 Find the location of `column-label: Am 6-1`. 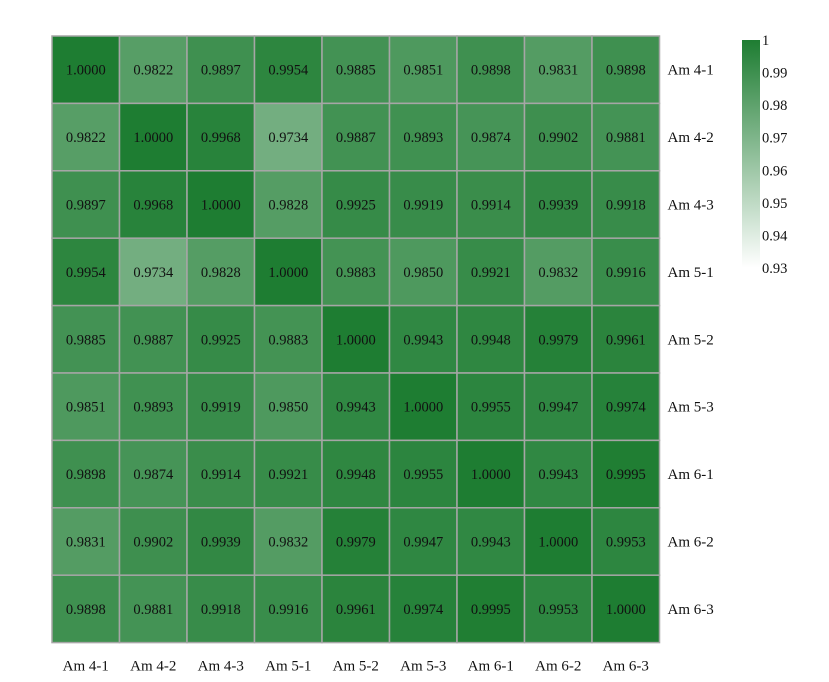

column-label: Am 6-1 is located at coordinates (491, 667).